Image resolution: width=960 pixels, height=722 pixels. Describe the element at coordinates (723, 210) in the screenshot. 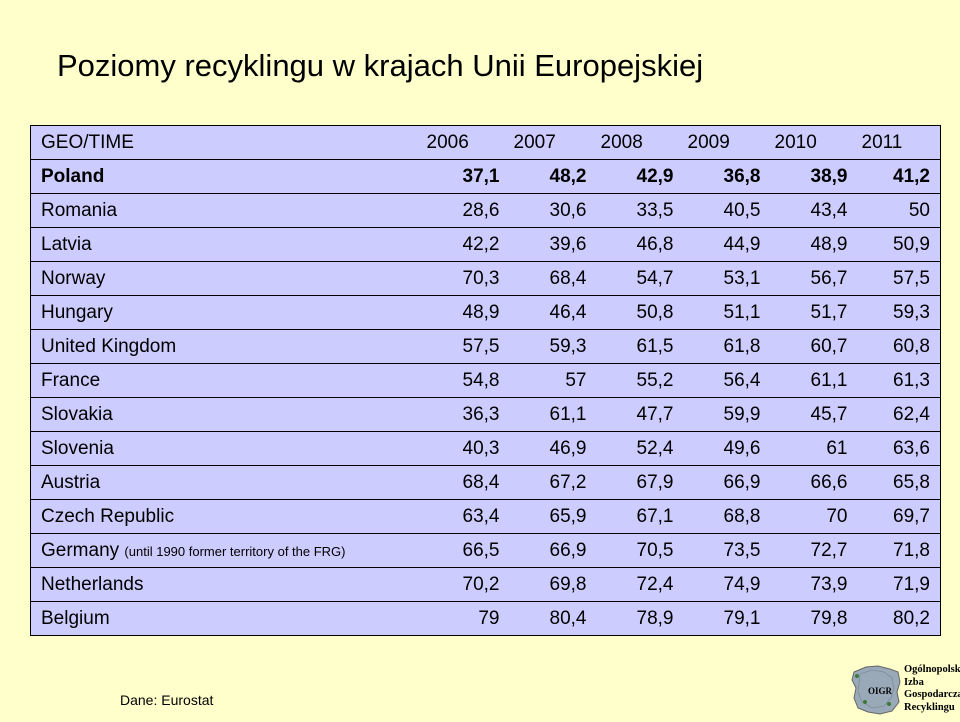

I see `value-cell: 40,5` at that location.